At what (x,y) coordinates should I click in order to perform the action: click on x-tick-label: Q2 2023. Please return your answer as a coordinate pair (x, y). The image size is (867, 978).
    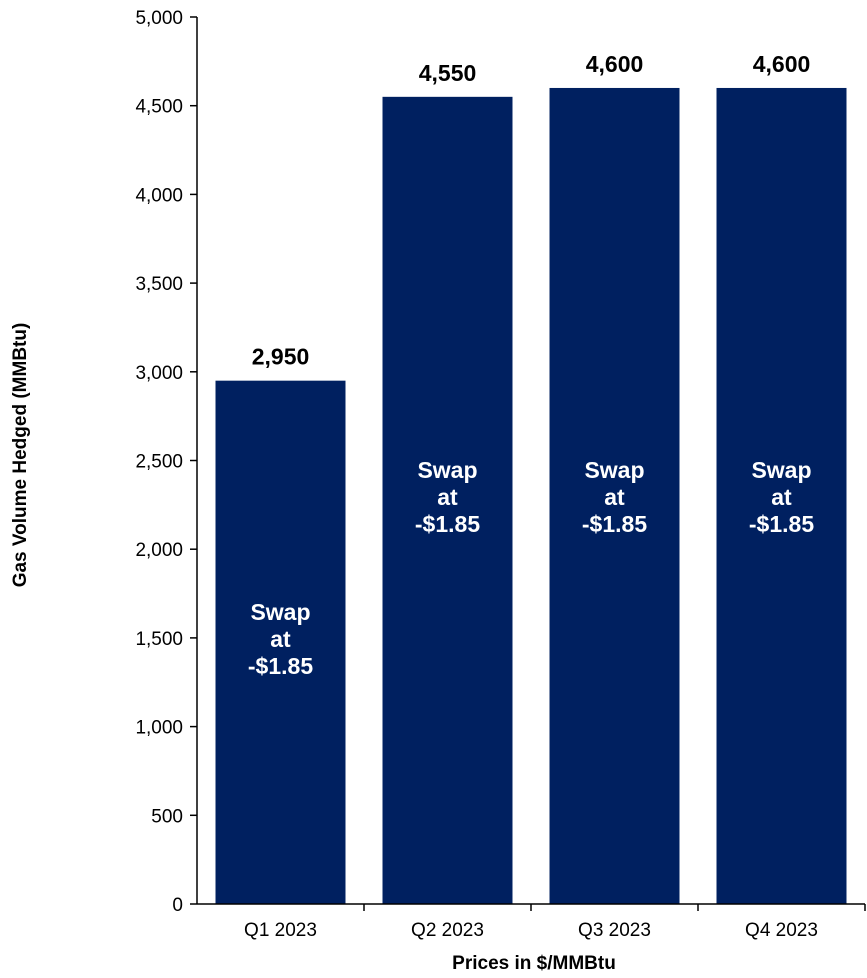
    Looking at the image, I should click on (447, 930).